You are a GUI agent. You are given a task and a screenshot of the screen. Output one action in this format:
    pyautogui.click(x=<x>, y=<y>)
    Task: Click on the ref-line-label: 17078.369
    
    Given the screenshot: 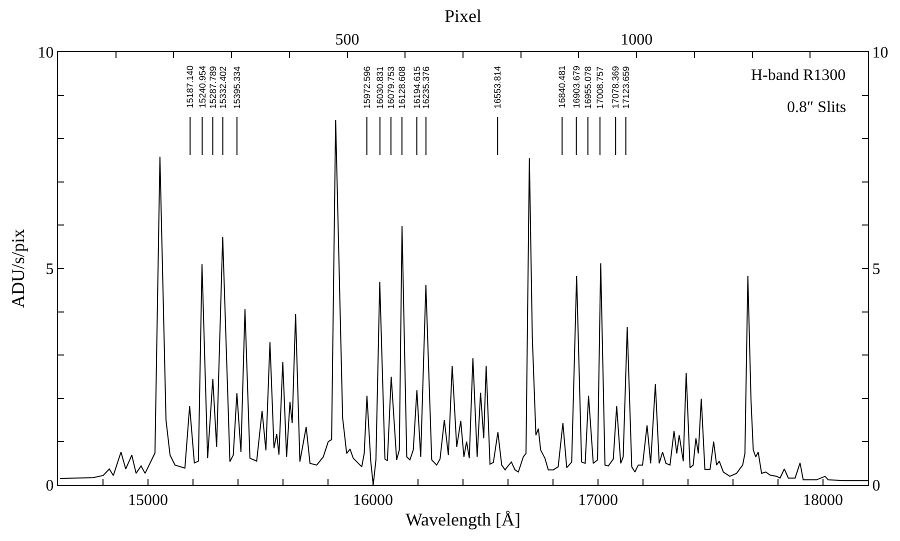 What is the action you would take?
    pyautogui.click(x=615, y=87)
    